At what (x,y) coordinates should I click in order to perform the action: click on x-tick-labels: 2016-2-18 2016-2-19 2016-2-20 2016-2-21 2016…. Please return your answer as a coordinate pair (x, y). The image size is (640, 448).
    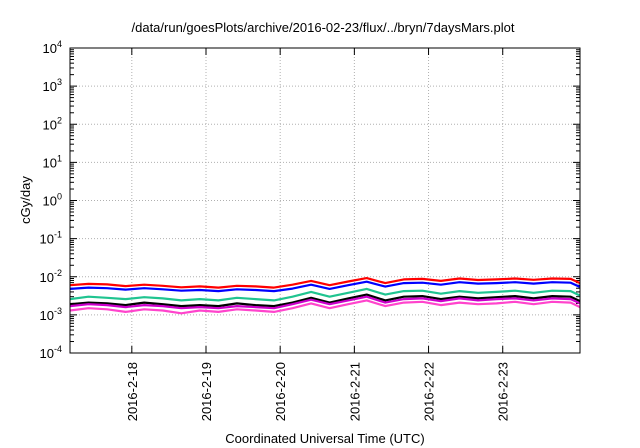
    Looking at the image, I should click on (318, 391).